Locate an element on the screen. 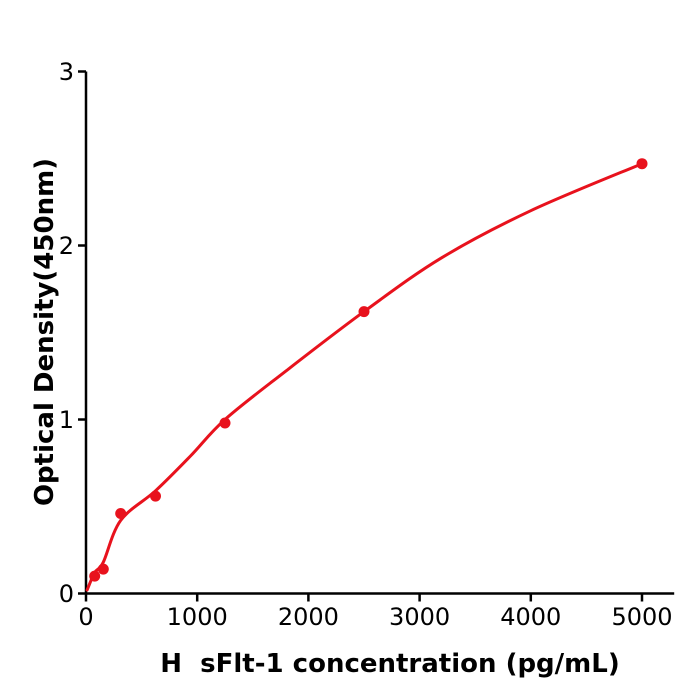 The width and height of the screenshot is (700, 700). y-tick-label: 2 is located at coordinates (66, 246).